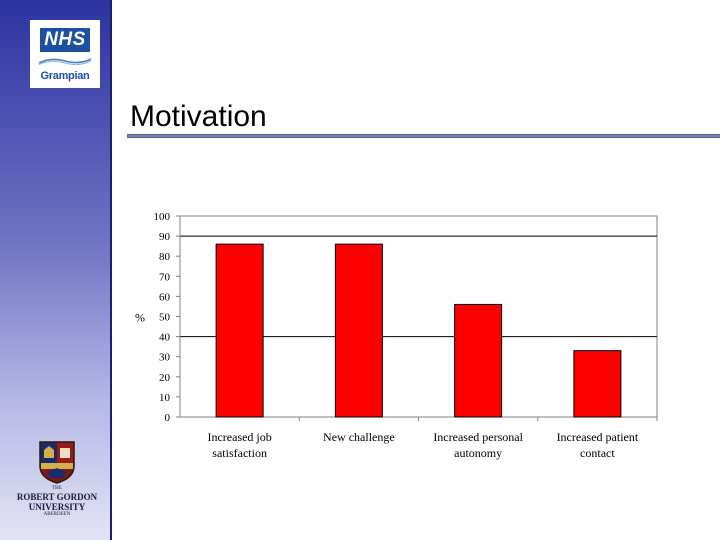 This screenshot has height=540, width=720. Describe the element at coordinates (359, 437) in the screenshot. I see `category-label: New challenge` at that location.